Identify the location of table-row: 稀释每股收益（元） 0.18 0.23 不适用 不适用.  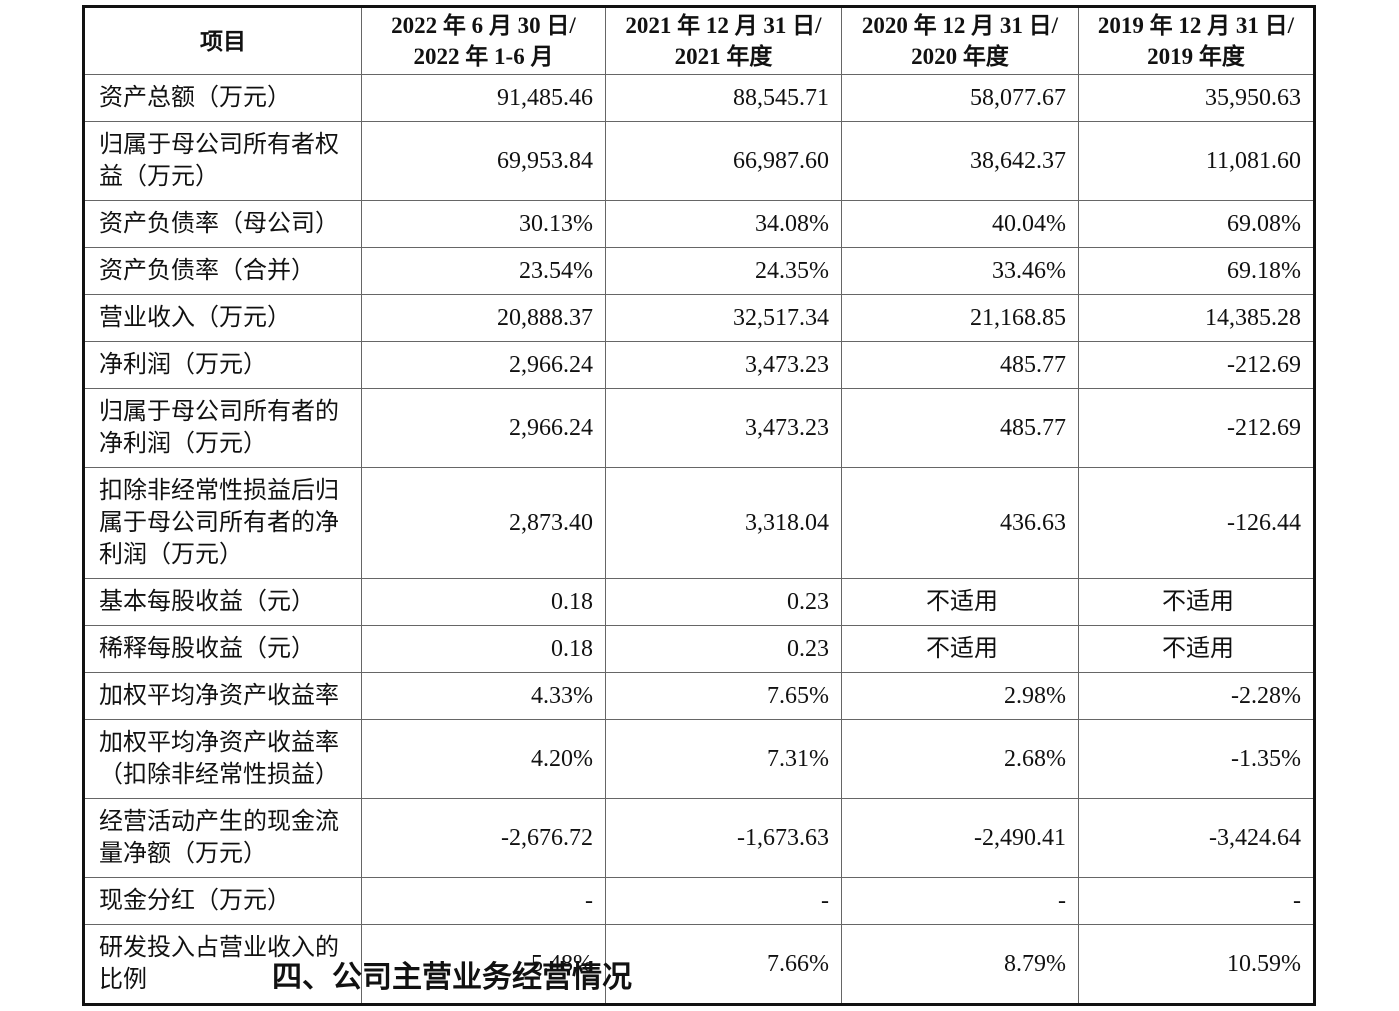
(699, 649).